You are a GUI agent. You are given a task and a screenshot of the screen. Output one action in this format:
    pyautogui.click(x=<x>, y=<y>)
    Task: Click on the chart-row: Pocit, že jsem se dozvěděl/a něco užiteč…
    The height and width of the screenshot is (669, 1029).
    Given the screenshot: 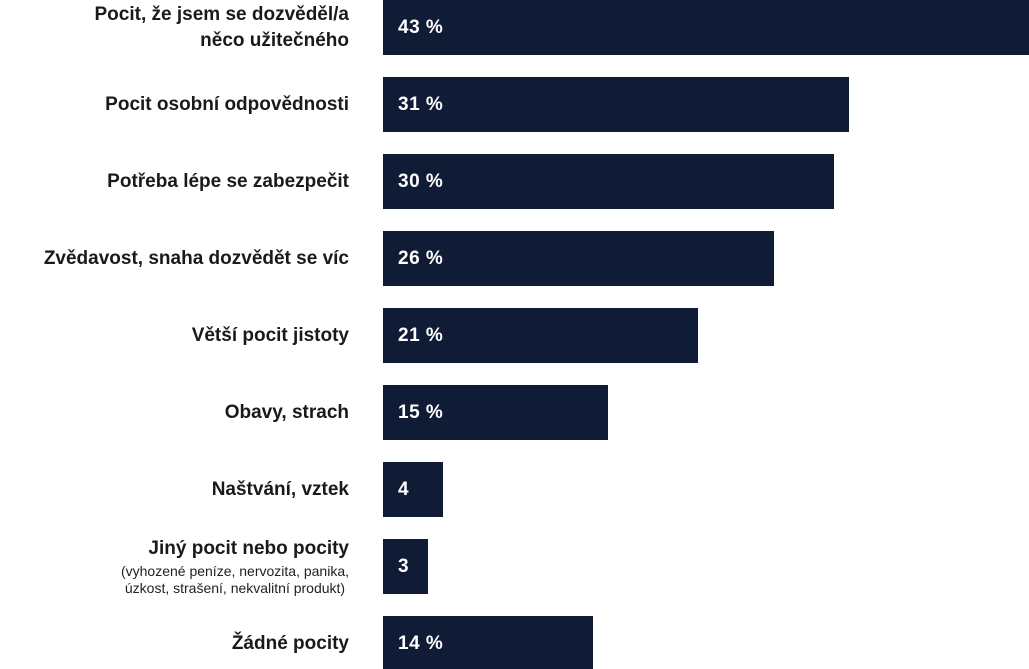 What is the action you would take?
    pyautogui.click(x=514, y=27)
    